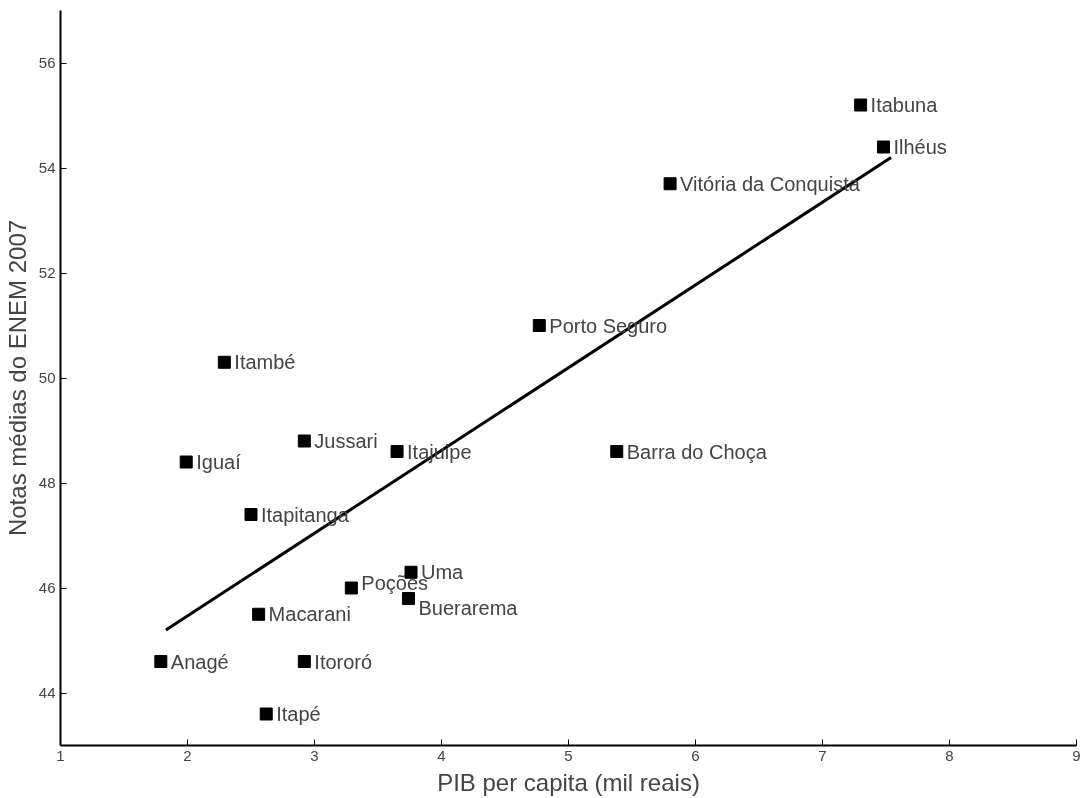  Describe the element at coordinates (904, 105) in the screenshot. I see `annotation: Itabuna` at that location.